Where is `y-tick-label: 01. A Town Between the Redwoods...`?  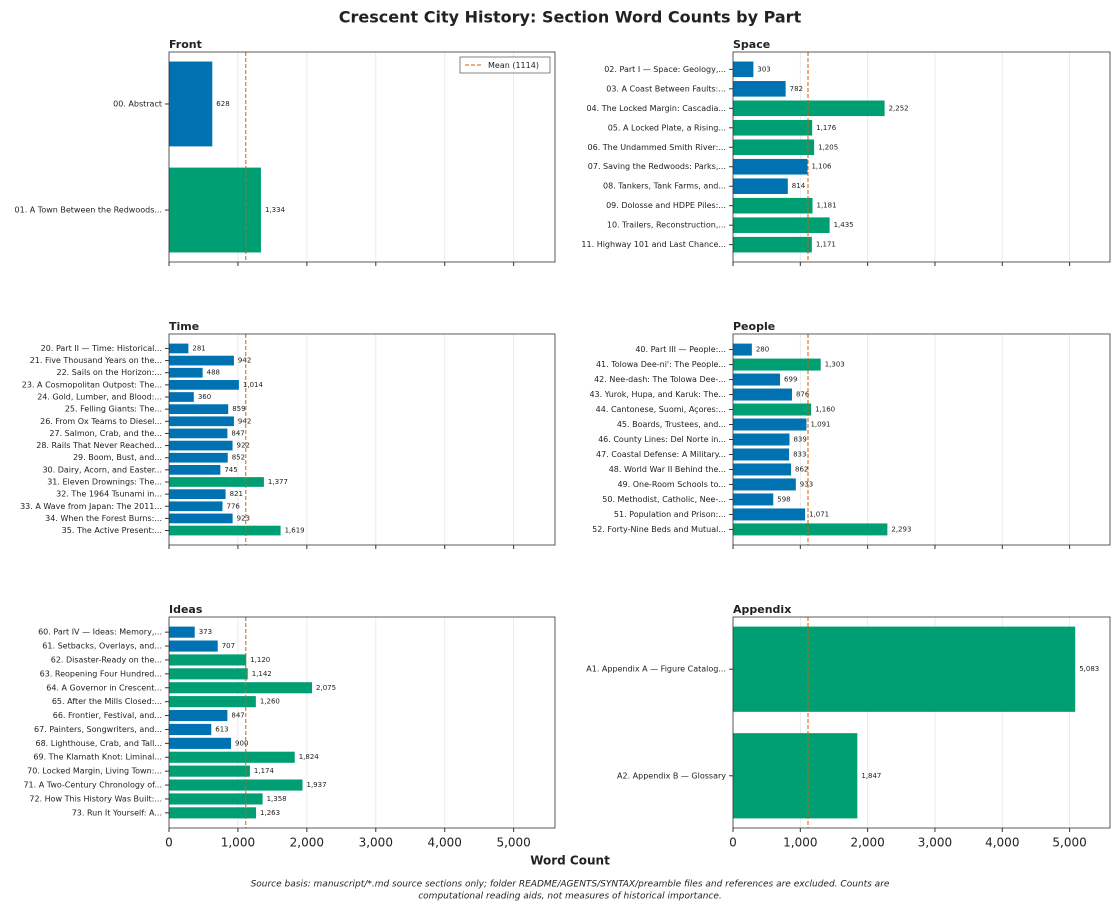
y-tick-label: 01. A Town Between the Redwoods... is located at coordinates (88, 210).